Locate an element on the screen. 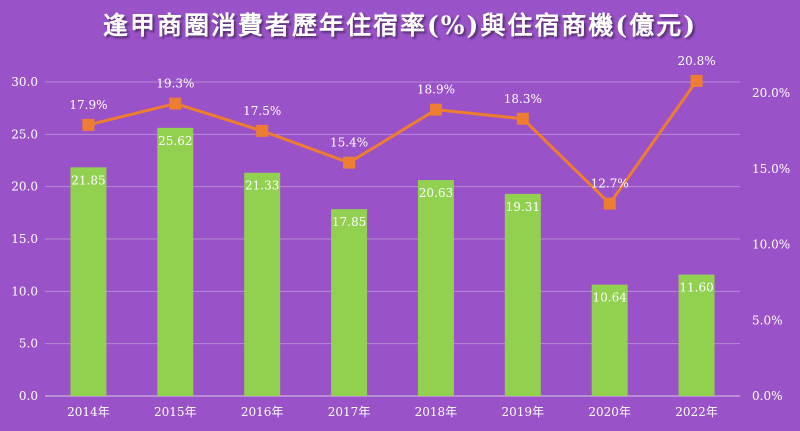  bar-data-label: 20.63 is located at coordinates (436, 193).